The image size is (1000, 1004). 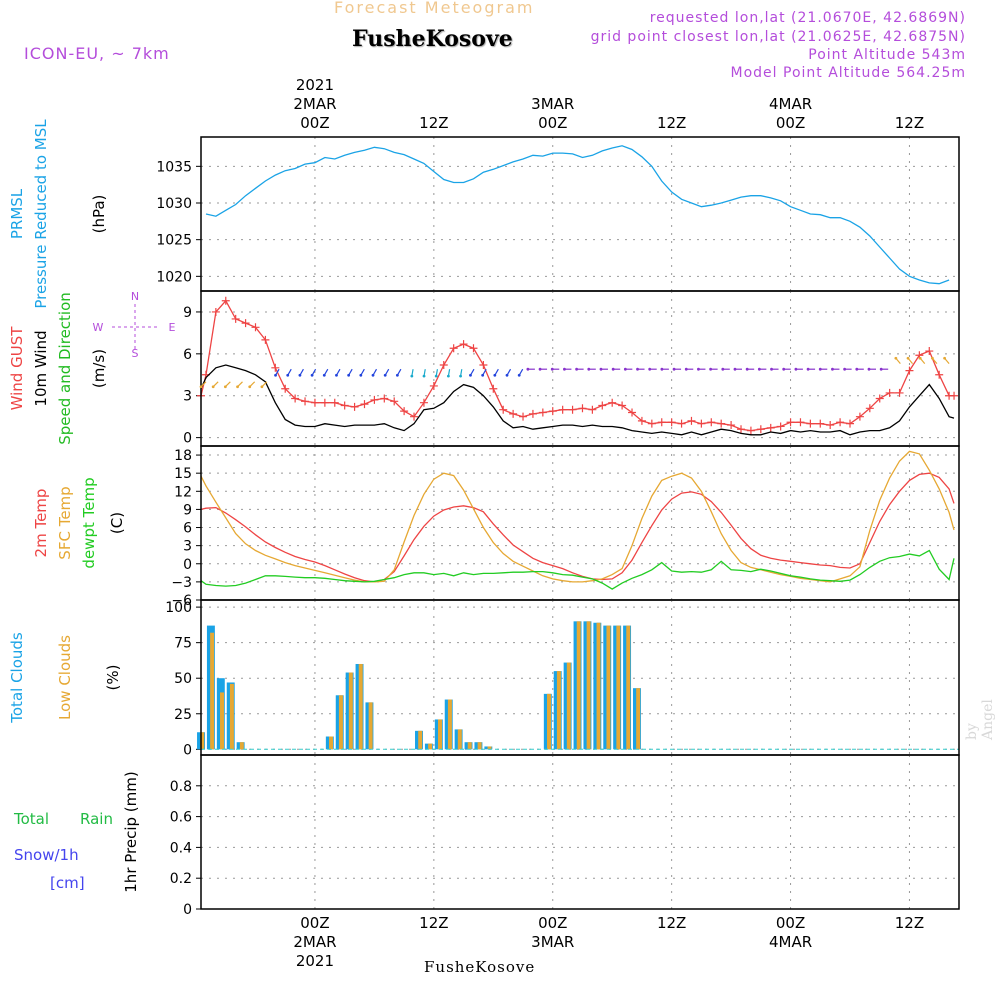 I want to click on y-tick-label: 0.2, so click(x=181, y=879).